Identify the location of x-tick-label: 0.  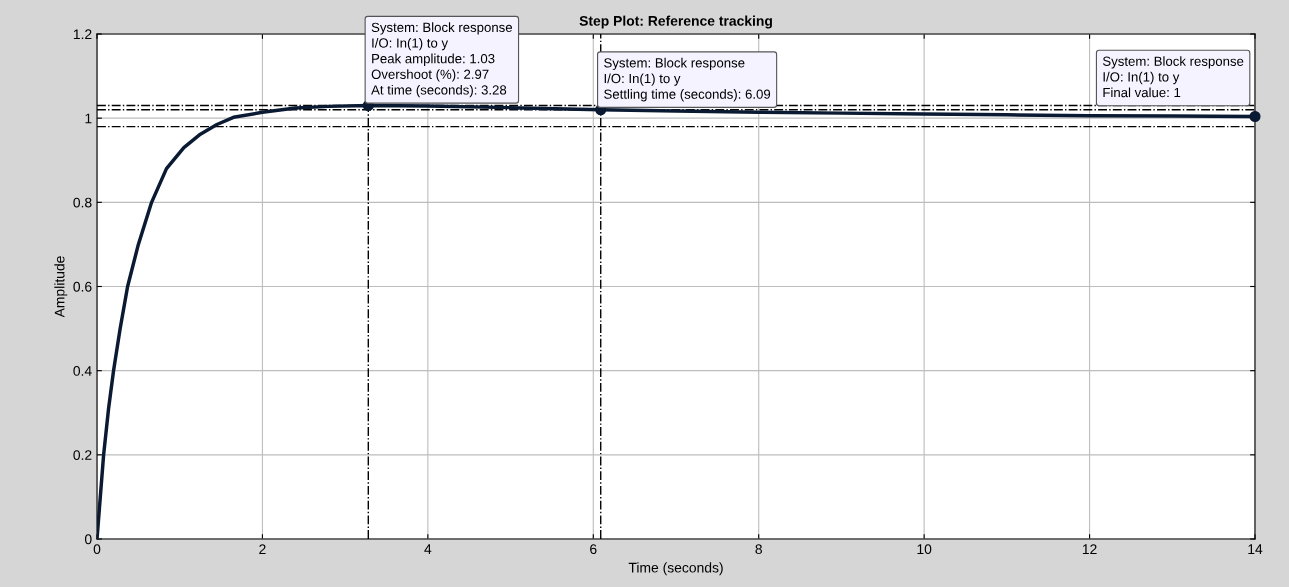
(97, 549).